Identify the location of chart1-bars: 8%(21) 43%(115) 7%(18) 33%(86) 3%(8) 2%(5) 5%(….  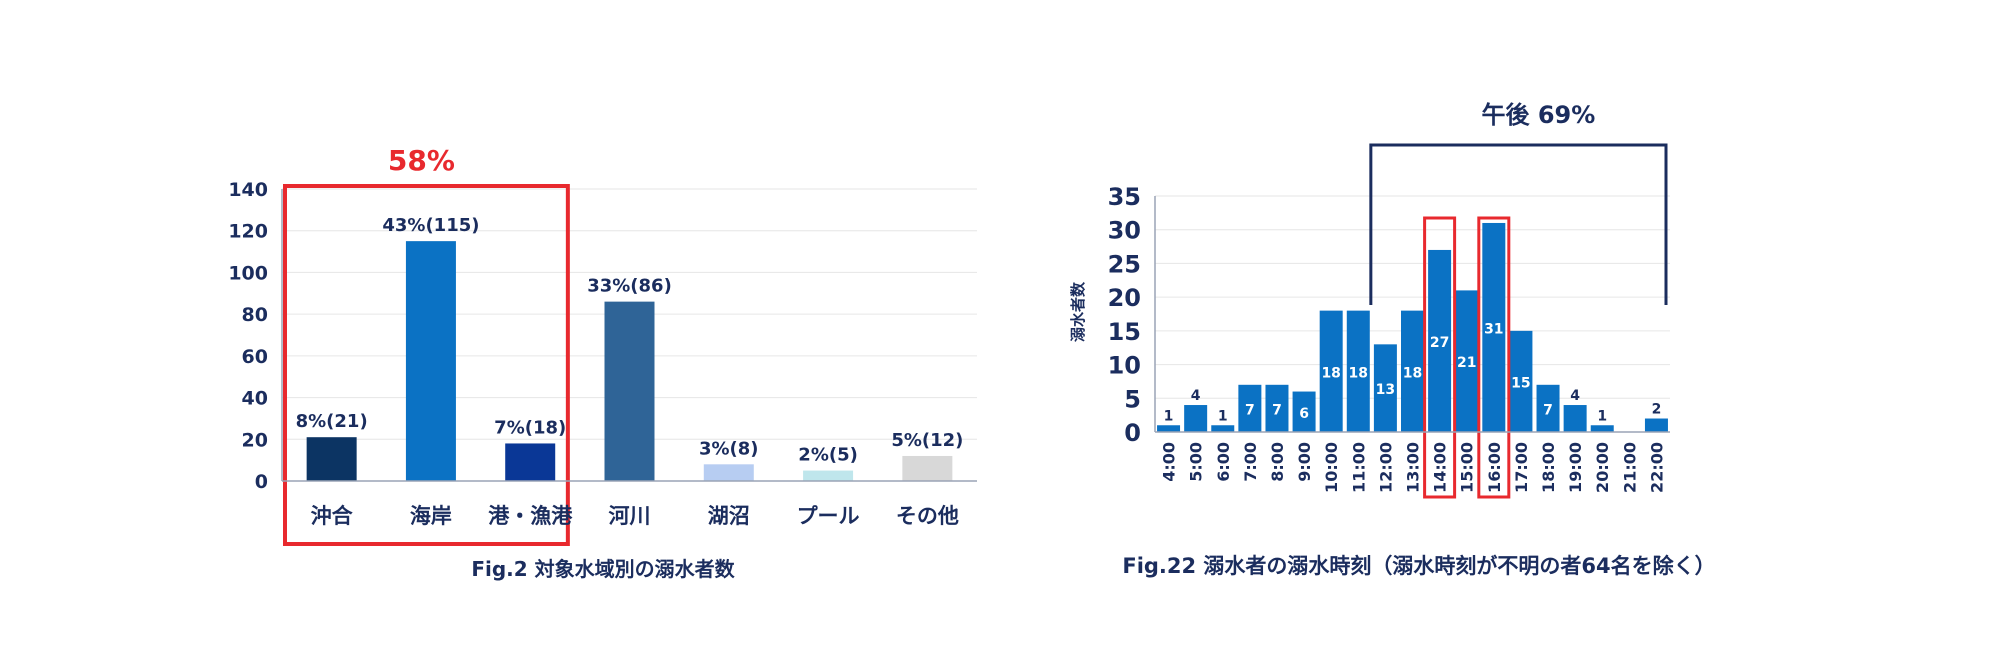
(629, 348).